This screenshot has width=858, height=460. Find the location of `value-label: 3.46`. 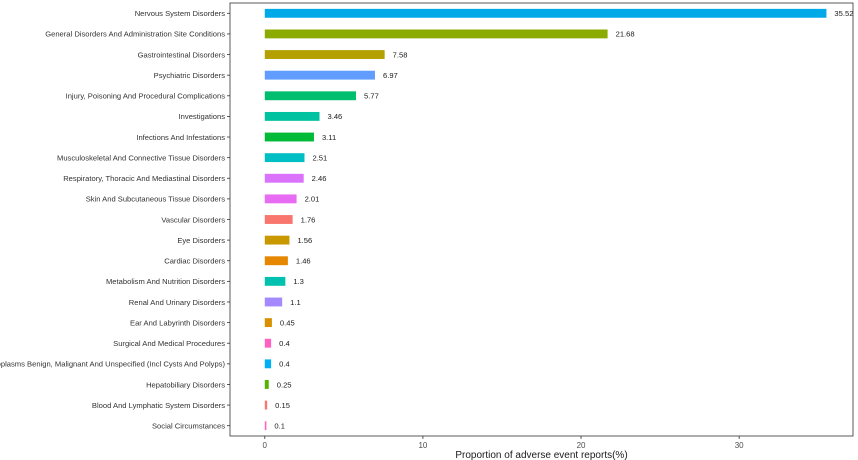

value-label: 3.46 is located at coordinates (334, 116).